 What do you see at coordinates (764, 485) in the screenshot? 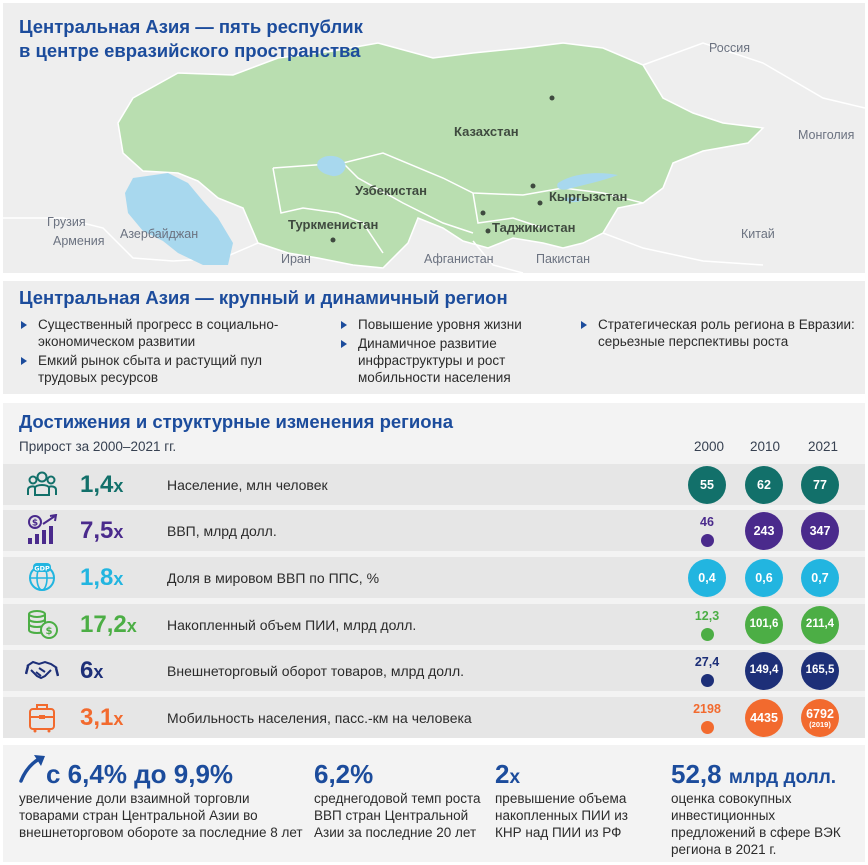
I see `value-bubble-2010: 62` at bounding box center [764, 485].